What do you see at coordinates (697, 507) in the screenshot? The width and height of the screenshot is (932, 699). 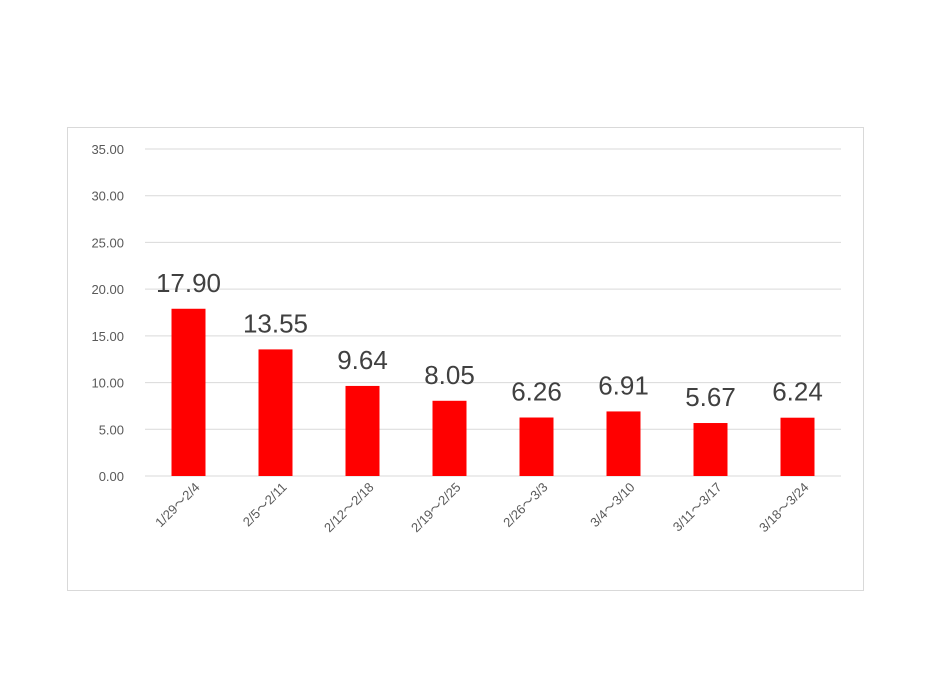 I see `x-tick-label: 3/11～3/17` at bounding box center [697, 507].